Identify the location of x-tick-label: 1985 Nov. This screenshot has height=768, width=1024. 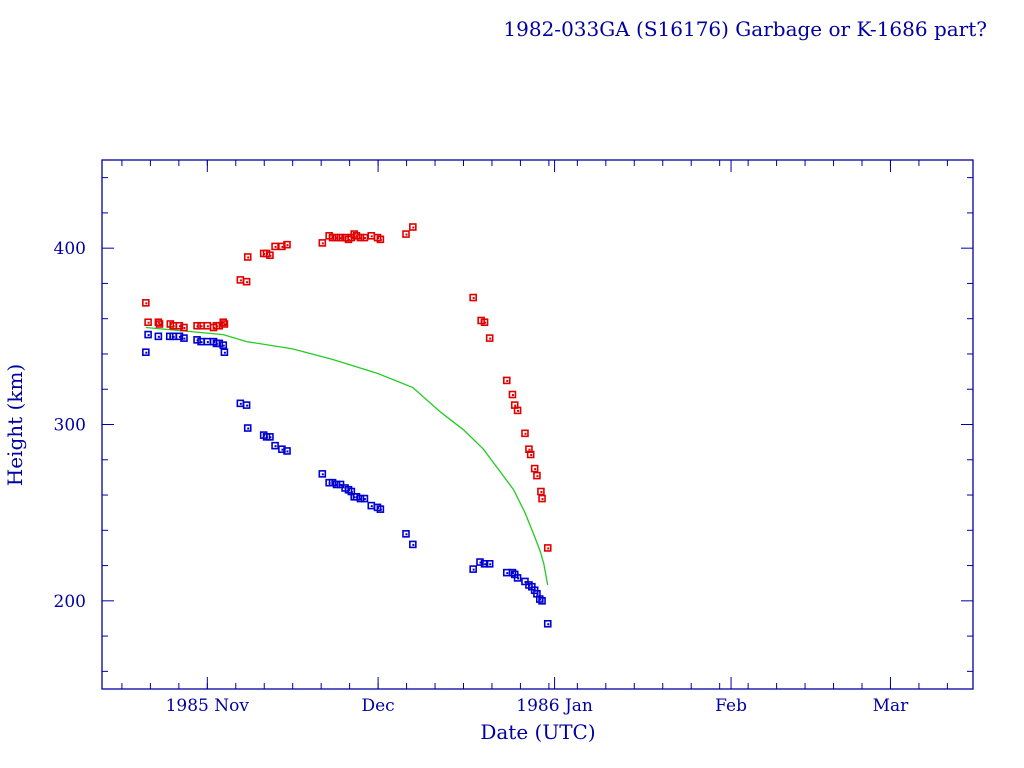
(208, 706).